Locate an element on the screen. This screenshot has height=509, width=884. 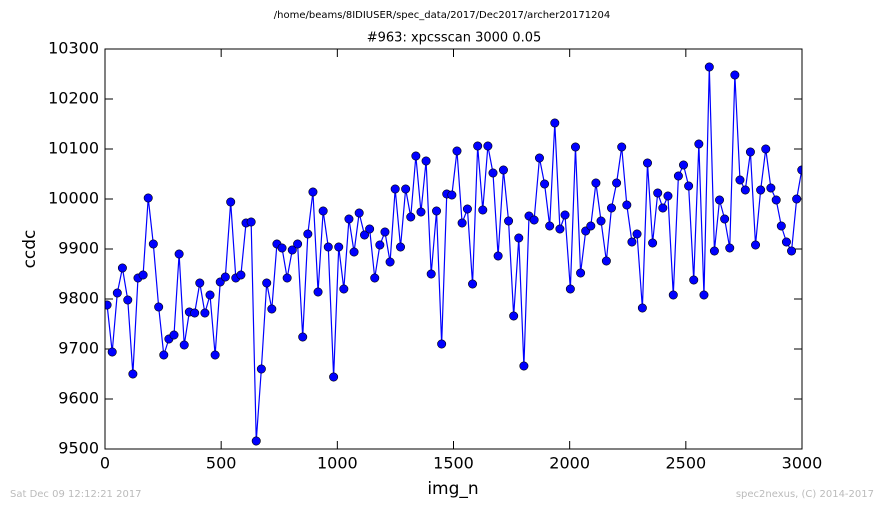
y-tick-label: 10000 is located at coordinates (73, 198).